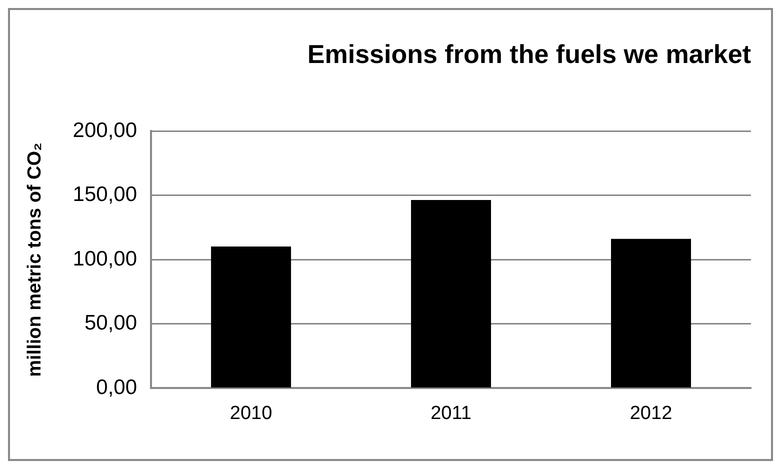 This screenshot has width=781, height=469. I want to click on y-tick-label: 150,00, so click(105, 194).